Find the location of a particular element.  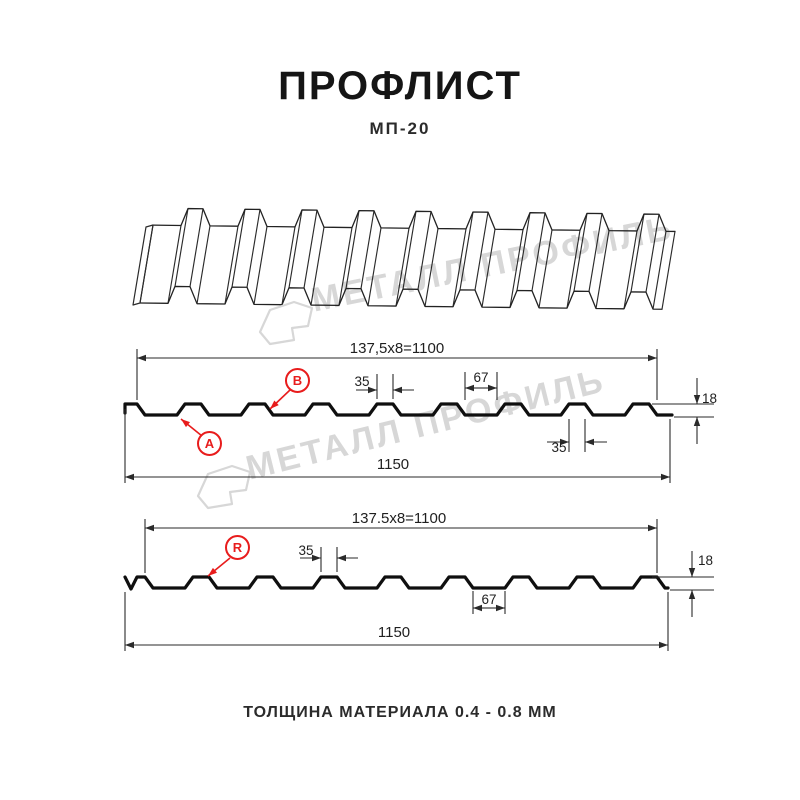

profile-section-r is located at coordinates (418, 585).